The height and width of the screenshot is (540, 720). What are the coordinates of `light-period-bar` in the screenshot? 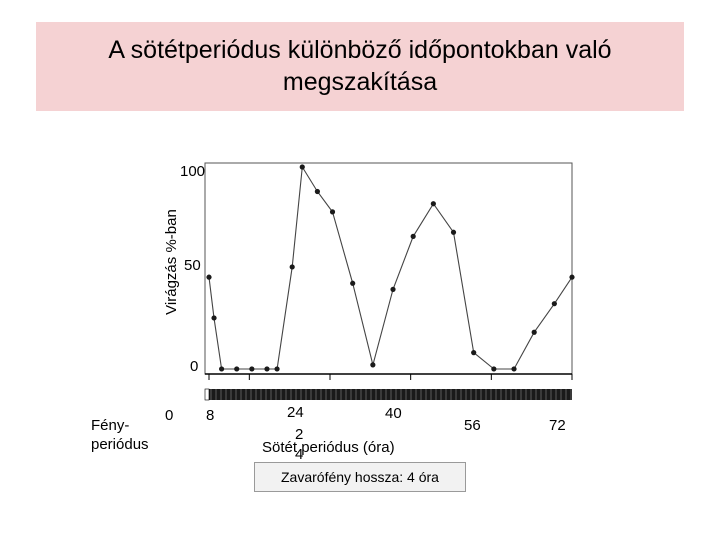 It's located at (207, 394).